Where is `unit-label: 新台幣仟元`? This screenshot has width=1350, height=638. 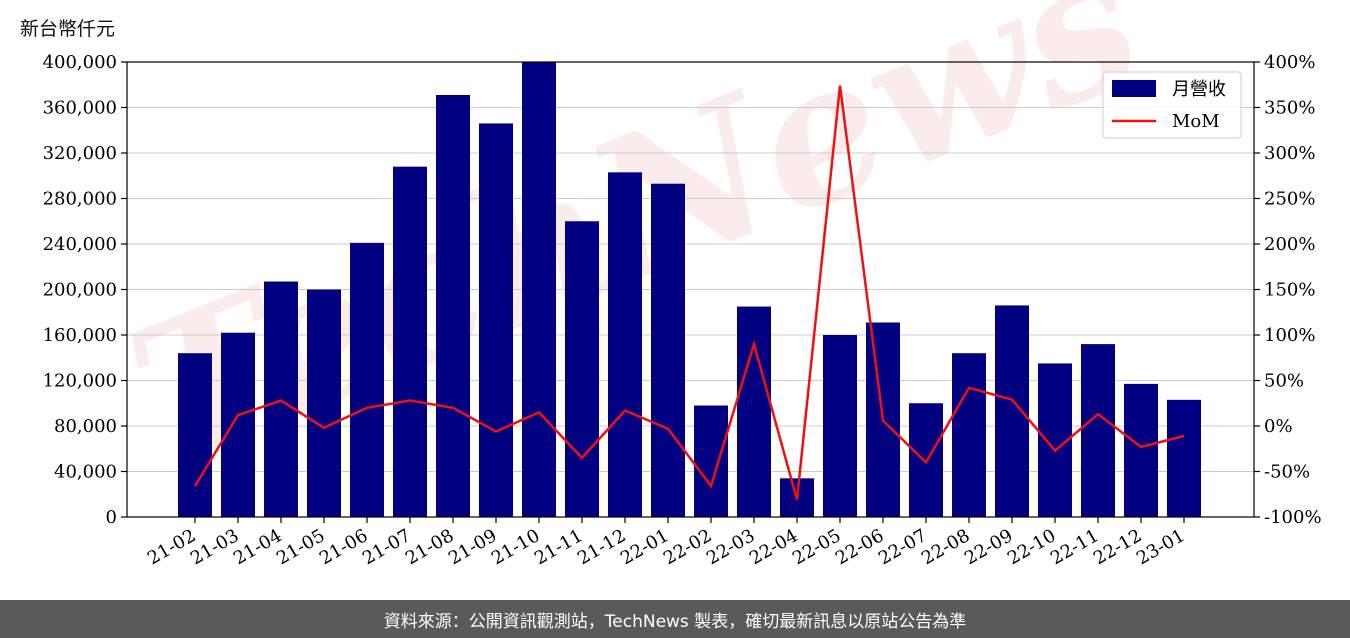
unit-label: 新台幣仟元 is located at coordinates (68, 29).